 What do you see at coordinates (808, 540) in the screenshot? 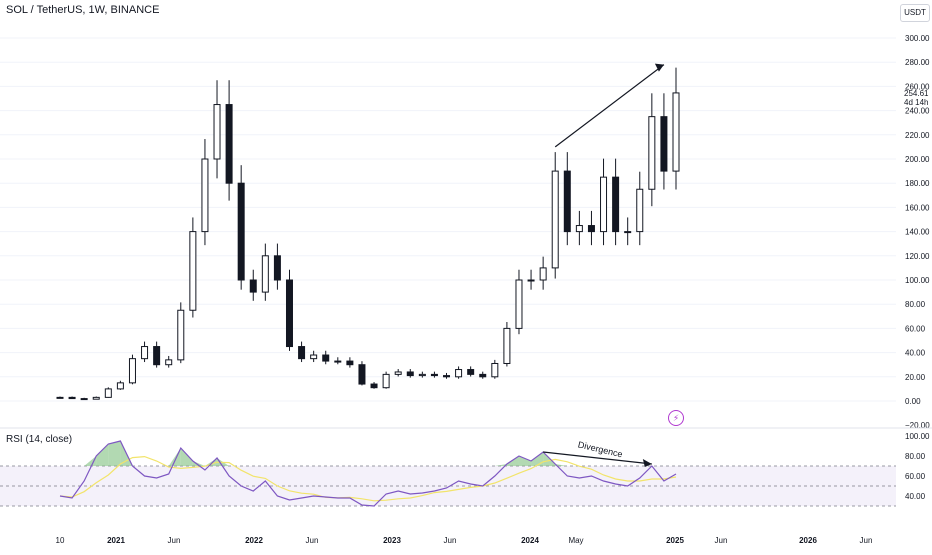
I see `time-tick-label: 2026` at bounding box center [808, 540].